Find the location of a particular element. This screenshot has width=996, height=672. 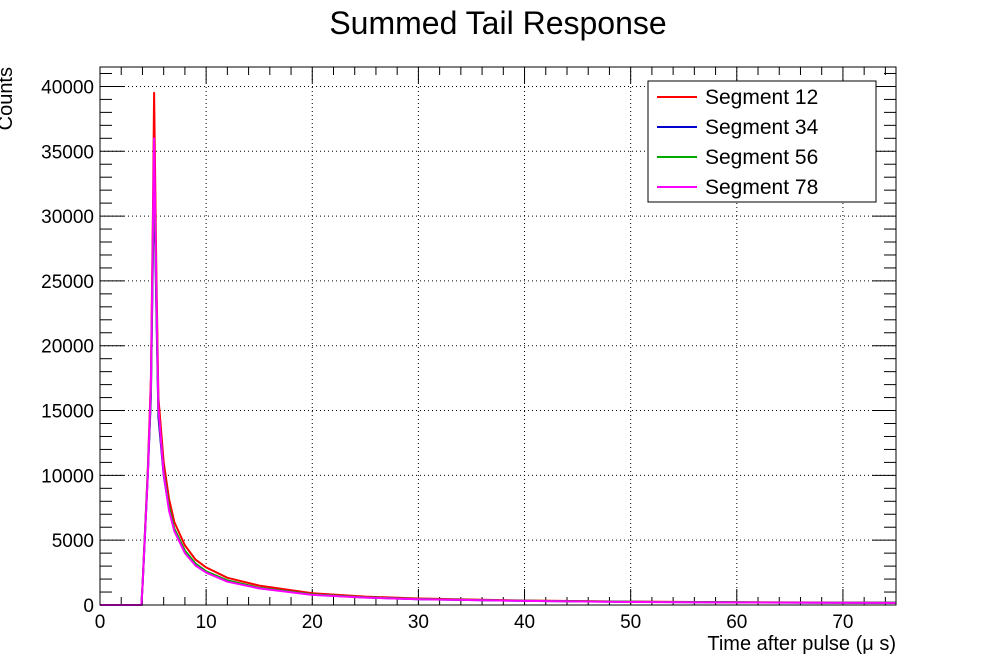

y-tick-label: 25000 is located at coordinates (67, 282).